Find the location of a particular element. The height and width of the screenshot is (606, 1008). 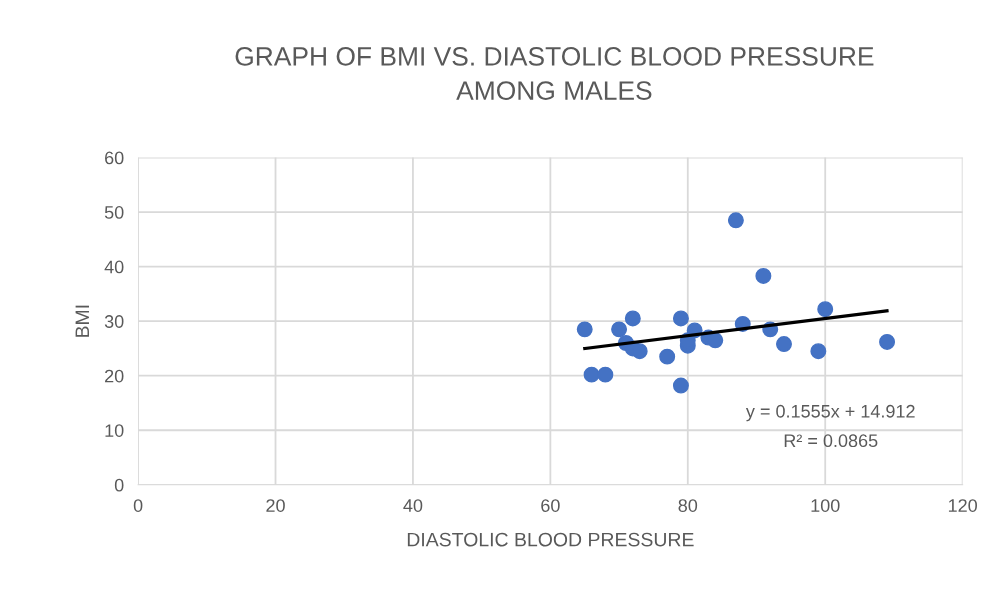

x-tick-label: 60 is located at coordinates (550, 505).